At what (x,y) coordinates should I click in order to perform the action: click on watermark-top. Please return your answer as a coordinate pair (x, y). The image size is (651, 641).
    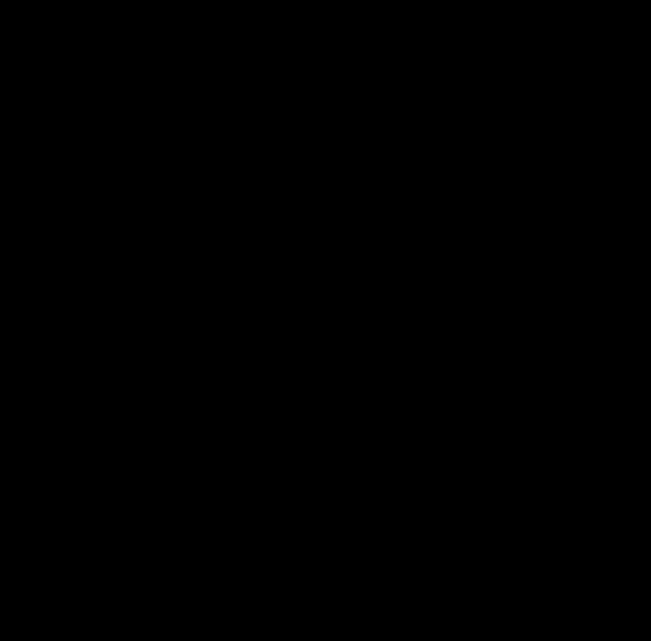
    Looking at the image, I should click on (448, 87).